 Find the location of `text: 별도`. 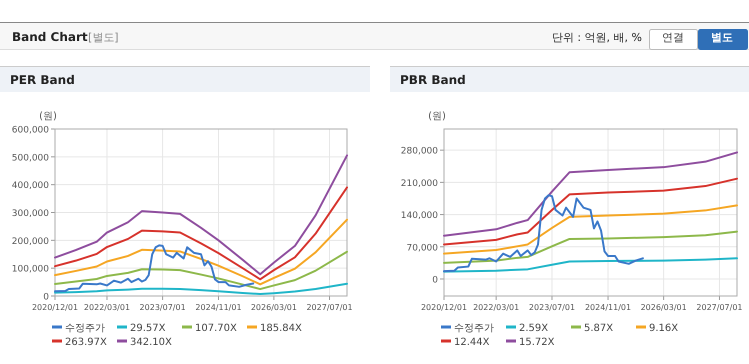

text: 별도 is located at coordinates (722, 37).